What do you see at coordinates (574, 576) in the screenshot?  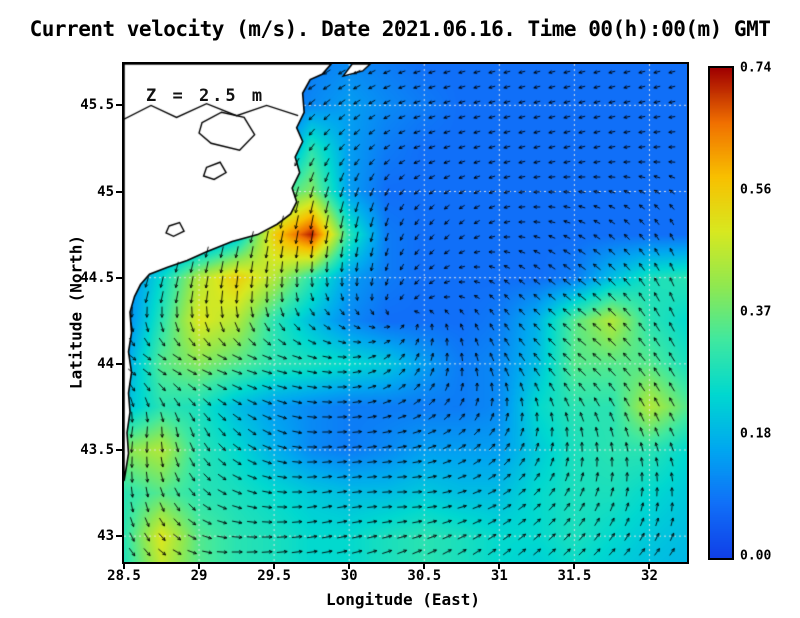 I see `x-tick-label: 31.5` at bounding box center [574, 576].